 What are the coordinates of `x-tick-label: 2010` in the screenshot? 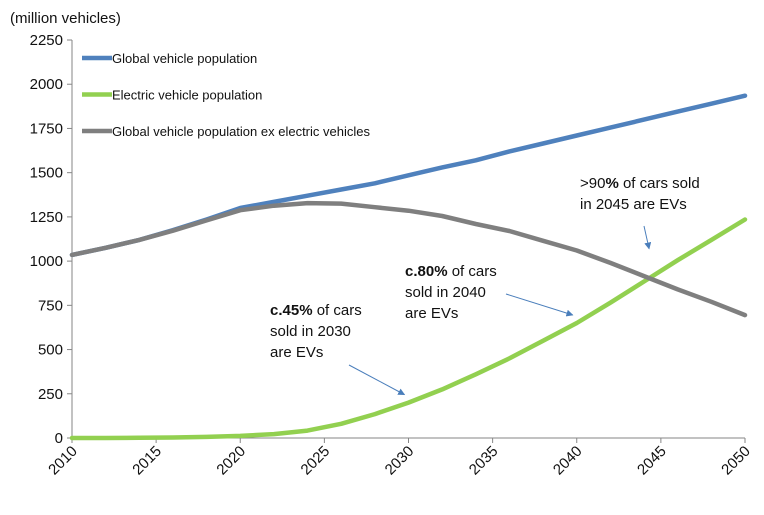 It's located at (63, 461).